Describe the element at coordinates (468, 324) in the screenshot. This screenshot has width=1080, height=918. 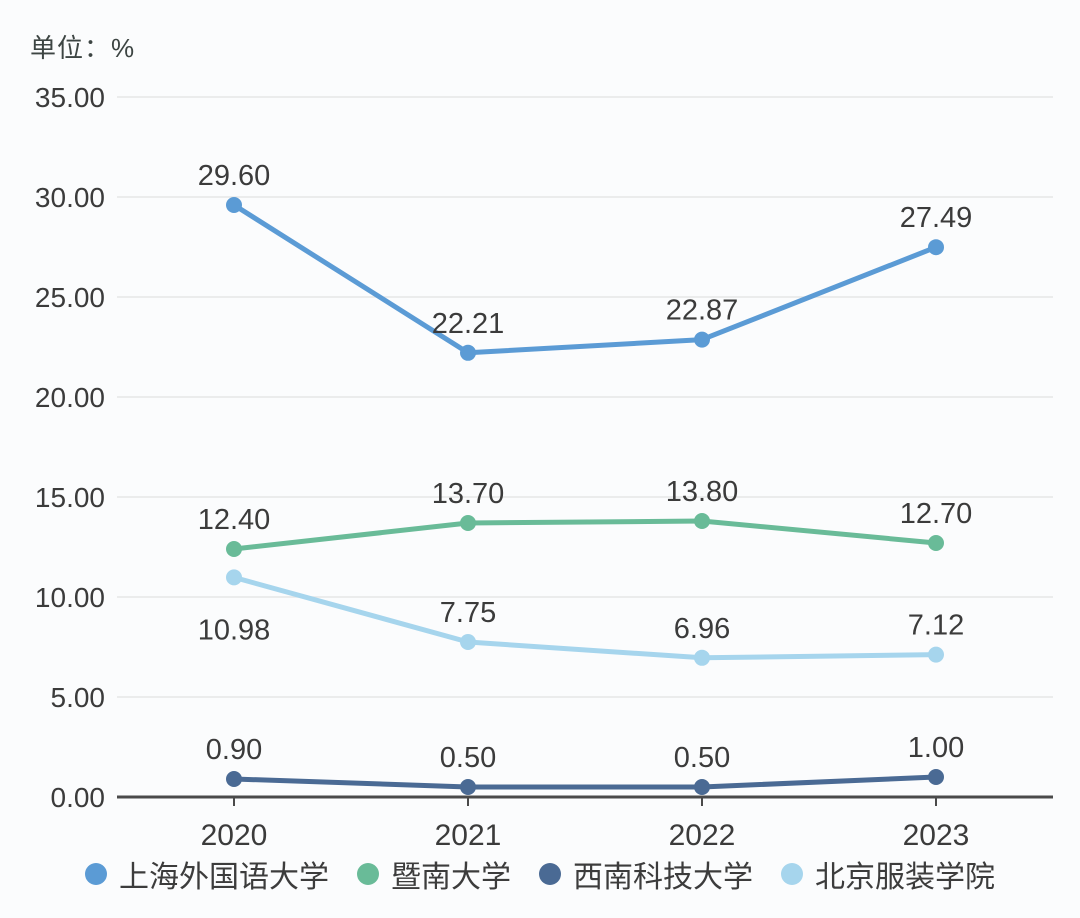
I see `data-label: 22.21` at that location.